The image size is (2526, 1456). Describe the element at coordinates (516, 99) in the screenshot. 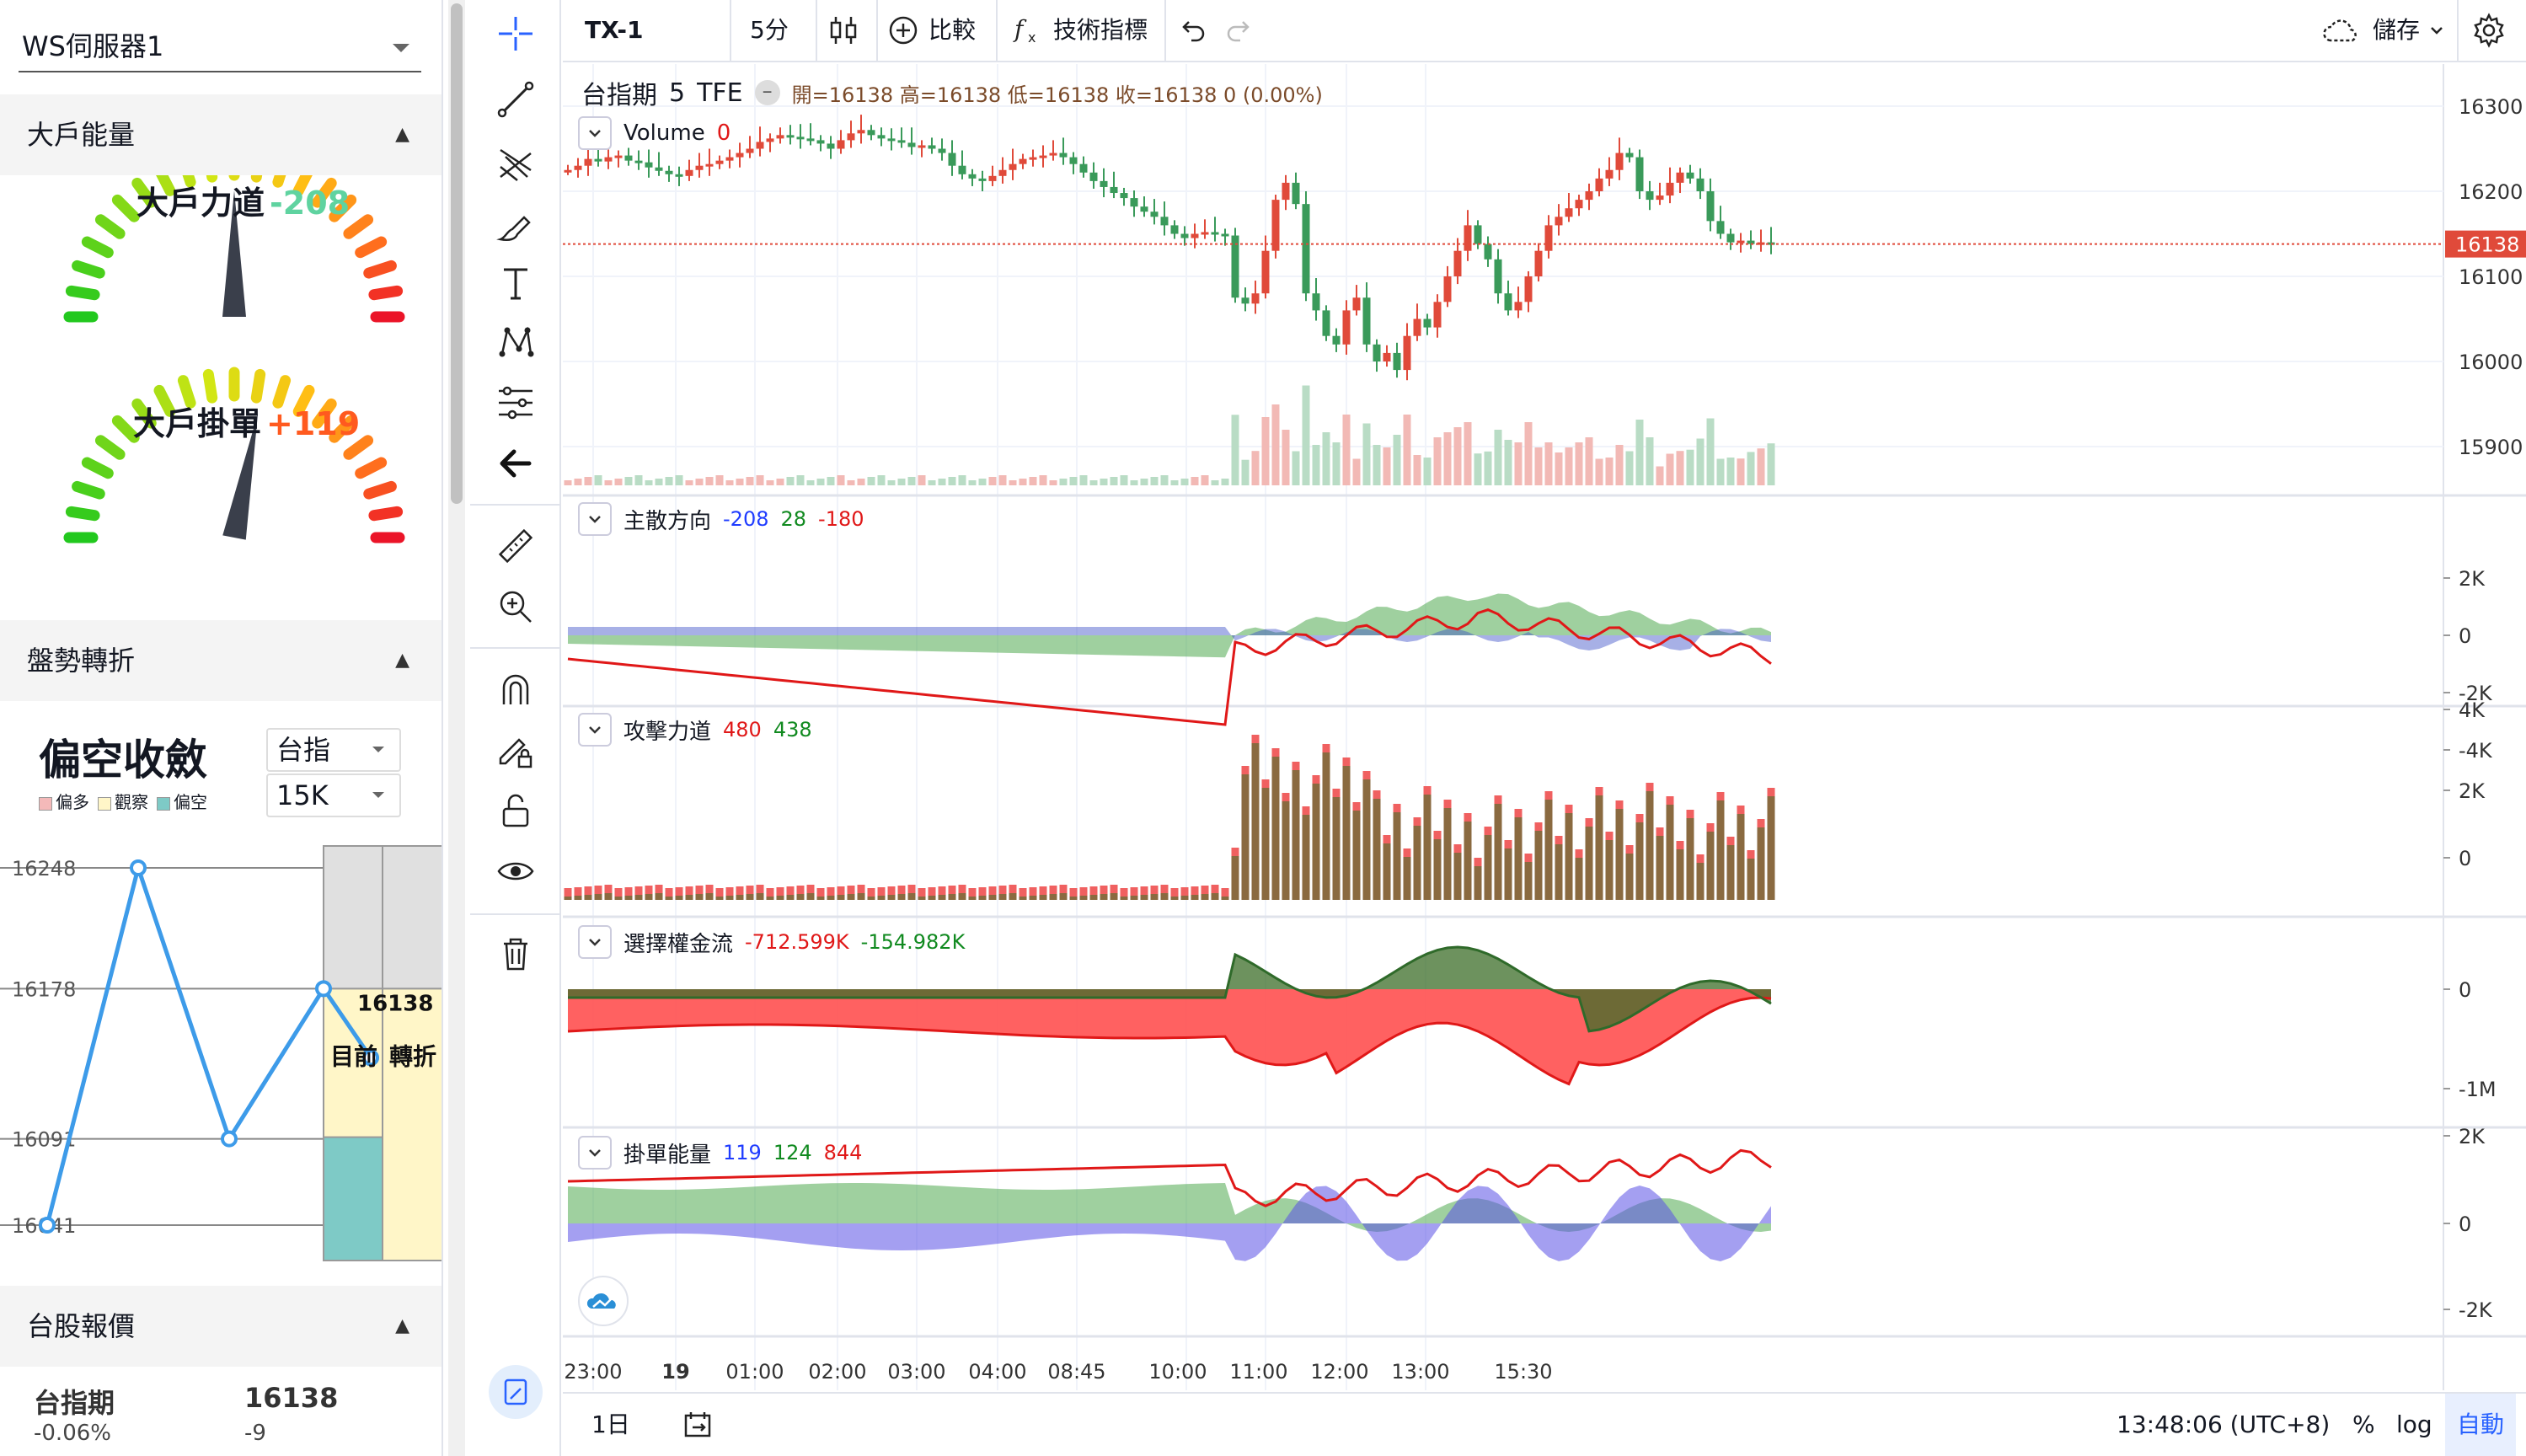

I see `trendline-icon` at that location.